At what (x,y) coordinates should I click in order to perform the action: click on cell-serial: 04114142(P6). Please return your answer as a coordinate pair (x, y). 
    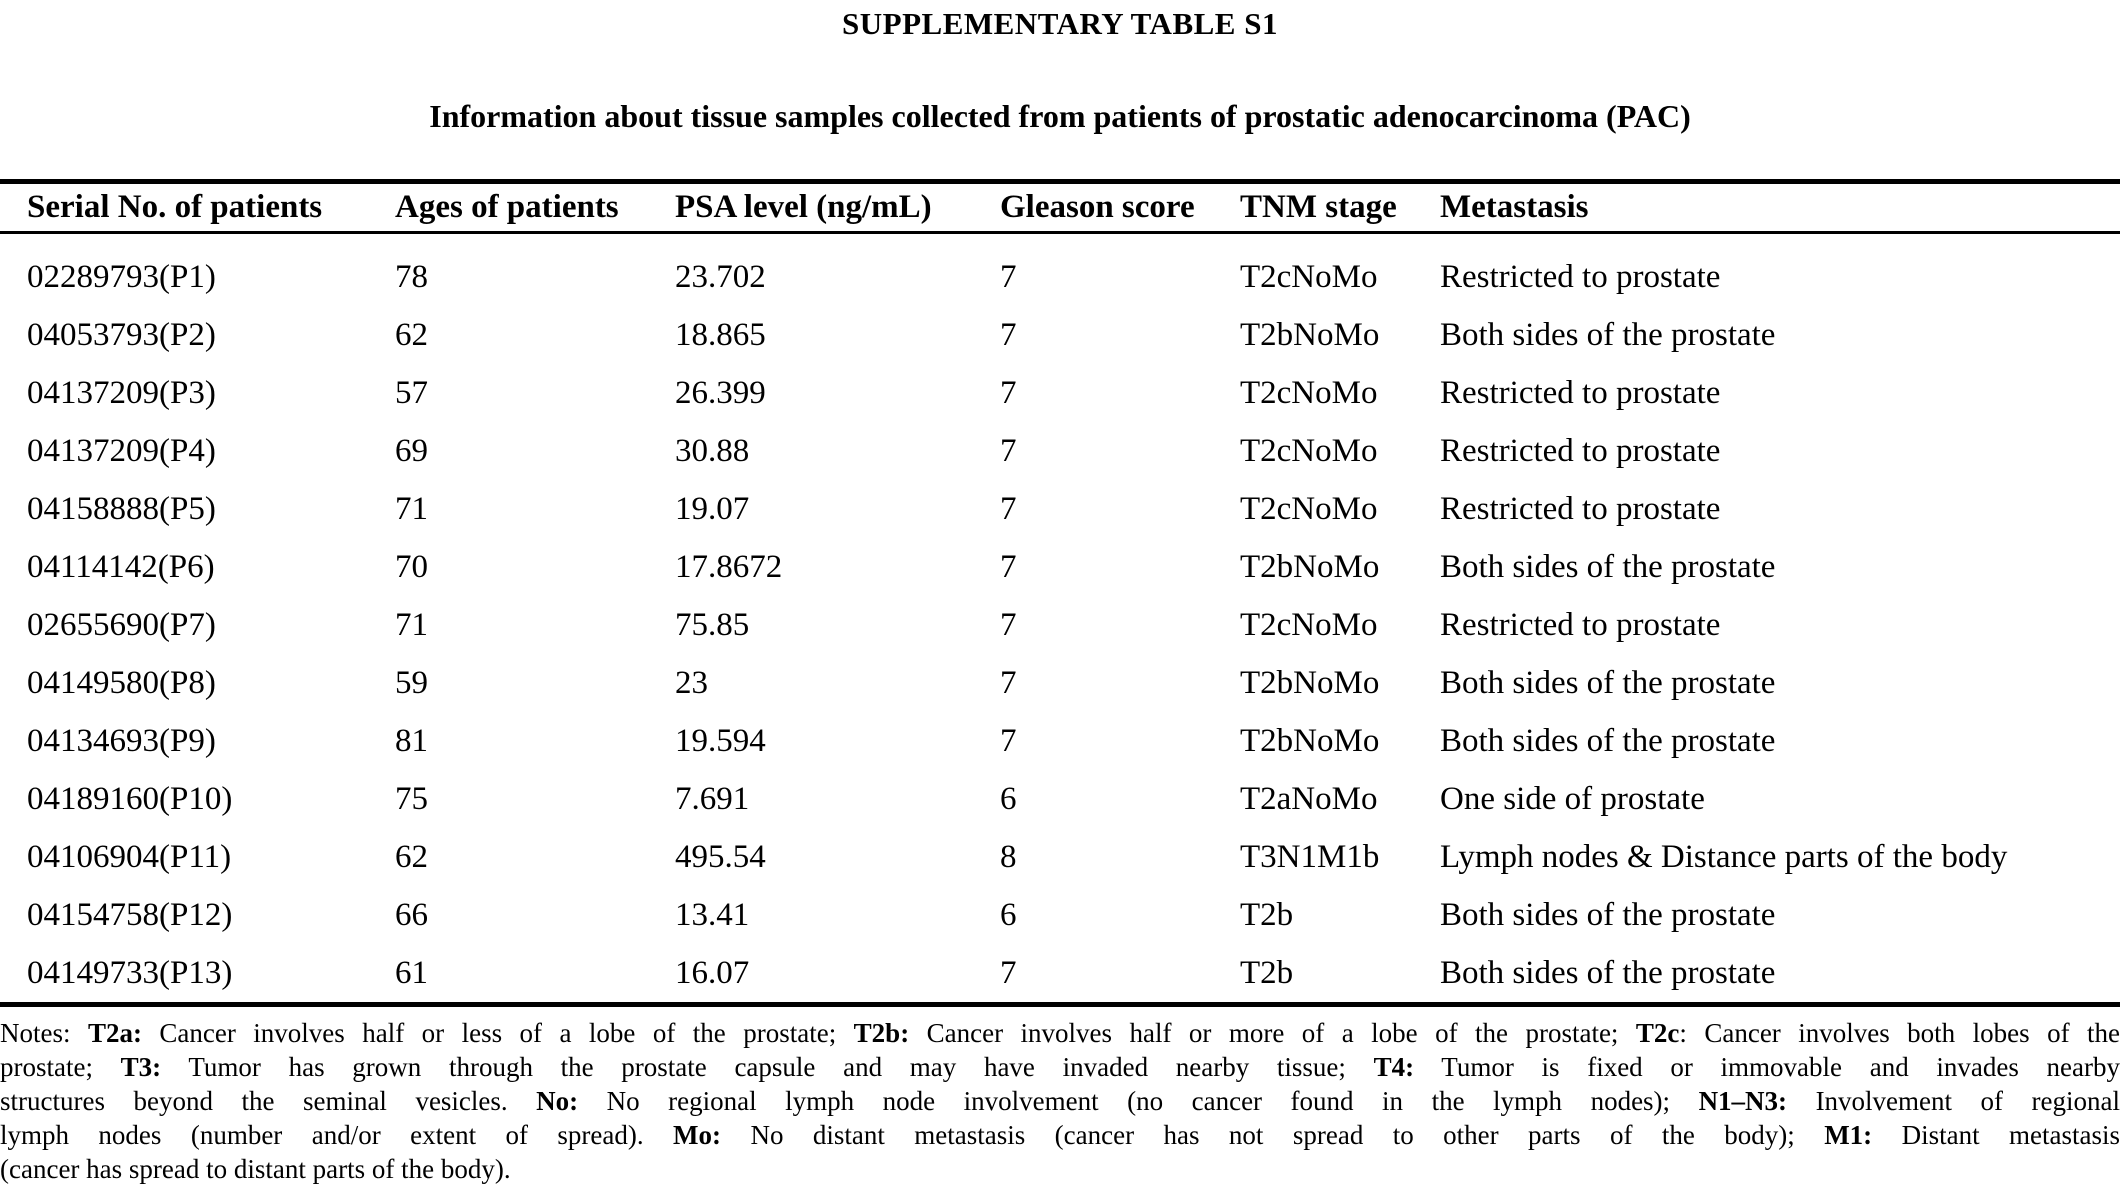
    Looking at the image, I should click on (121, 566).